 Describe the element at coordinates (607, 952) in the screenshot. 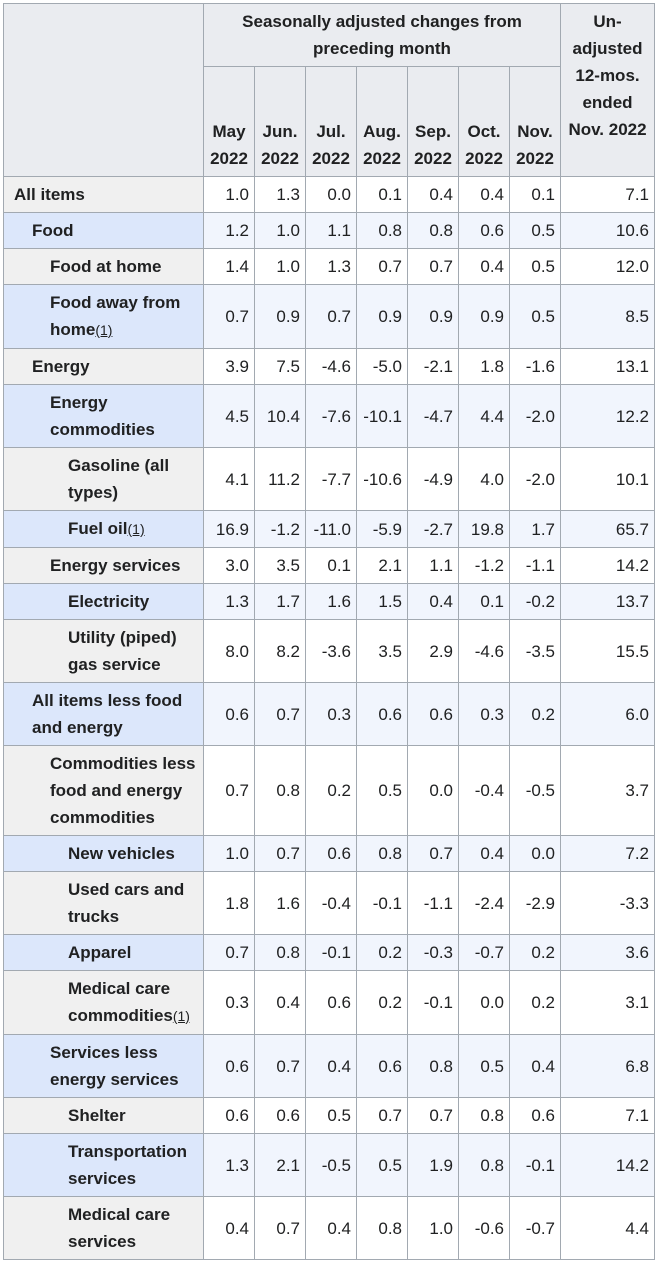

I see `value-cell: 3.6` at that location.